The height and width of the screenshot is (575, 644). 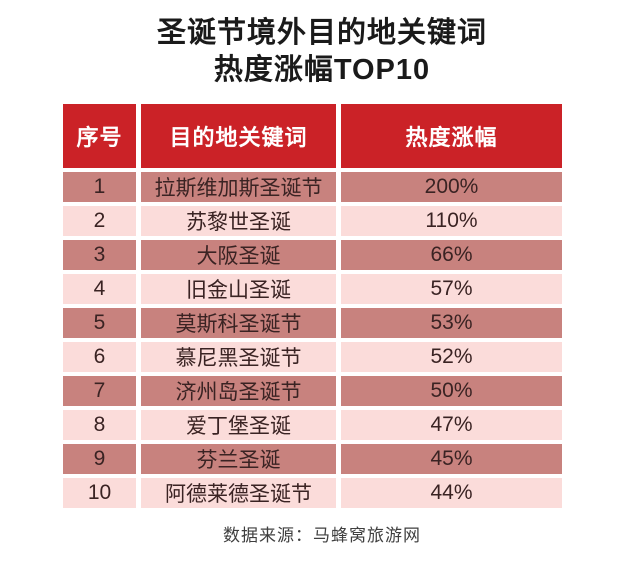 I want to click on keyword-cell: 阿德莱德圣诞节, so click(x=238, y=493).